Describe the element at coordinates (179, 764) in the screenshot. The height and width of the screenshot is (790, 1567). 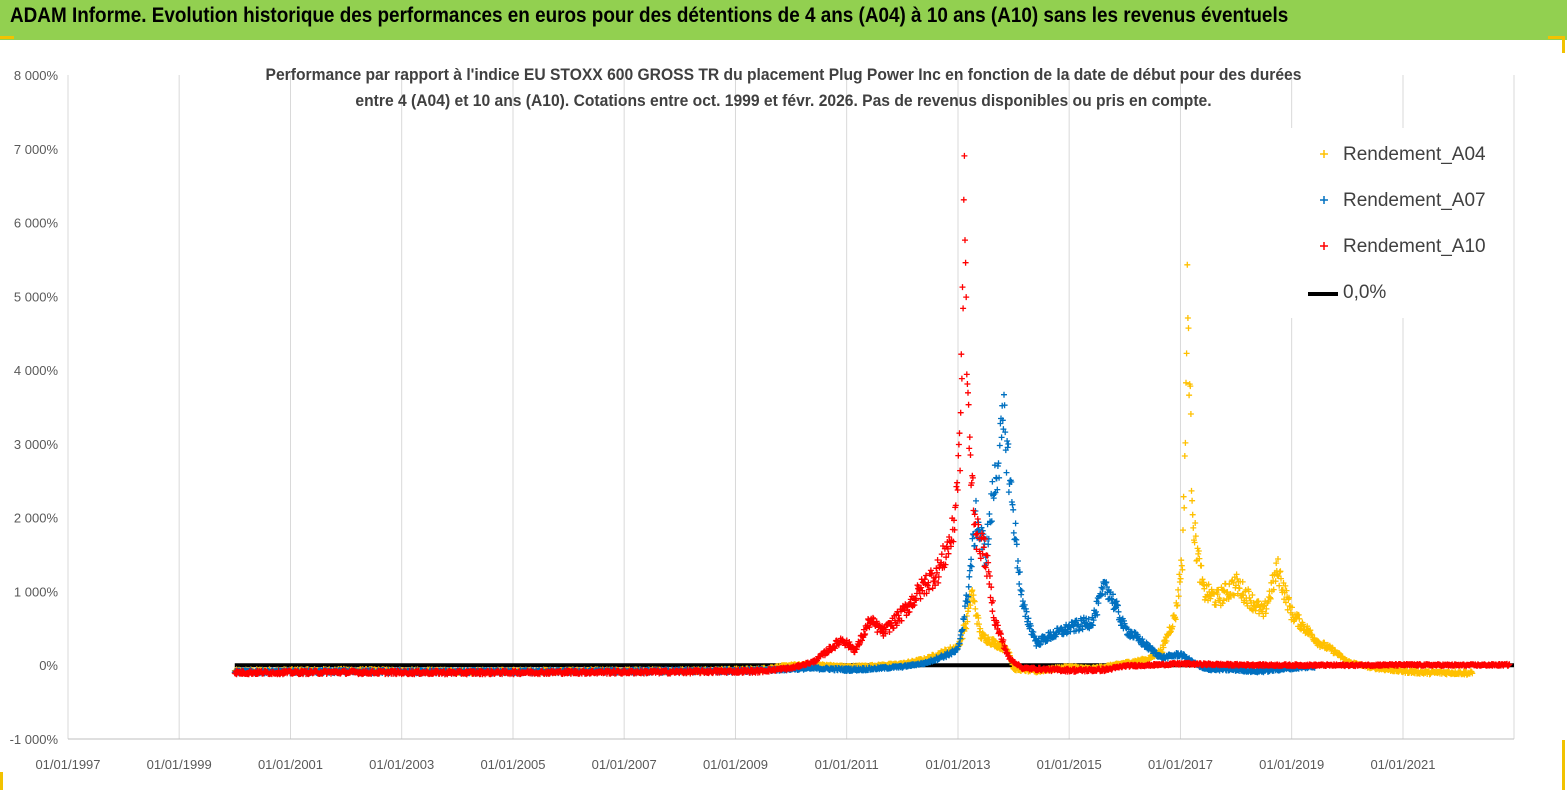
I see `x-tick-label: 01/01/1999` at that location.